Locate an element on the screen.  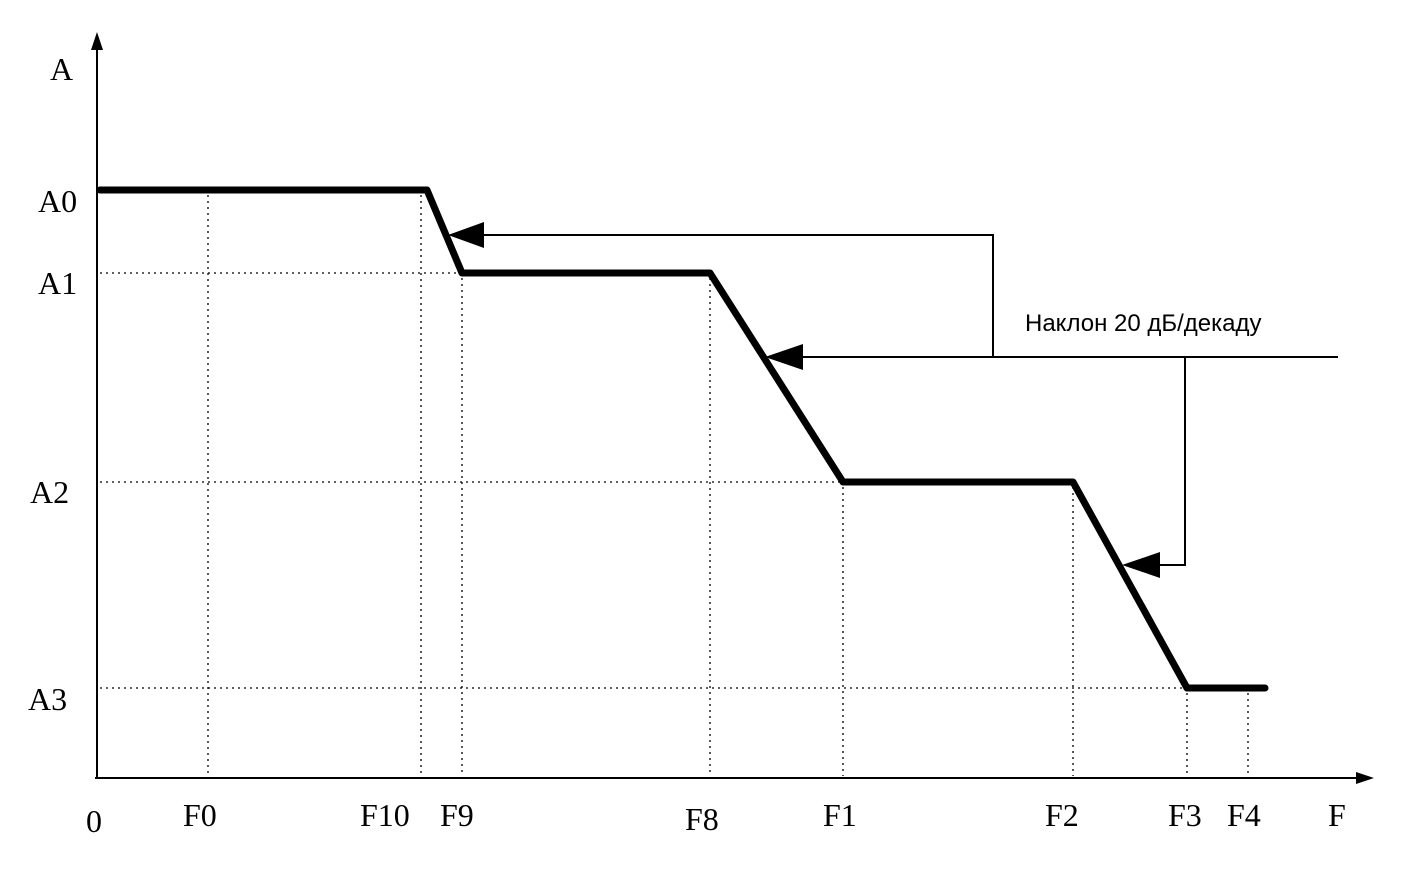
y-level-label: A2 is located at coordinates (49, 492).